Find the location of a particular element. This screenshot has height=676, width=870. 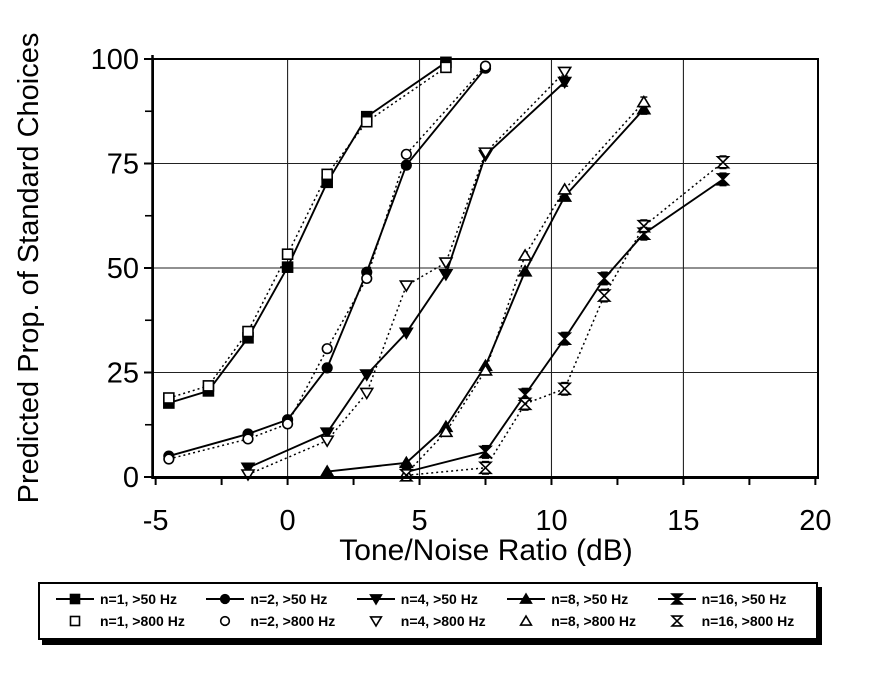

y-axis-title: Predicted Prop. of Standard Choices is located at coordinates (29, 268).